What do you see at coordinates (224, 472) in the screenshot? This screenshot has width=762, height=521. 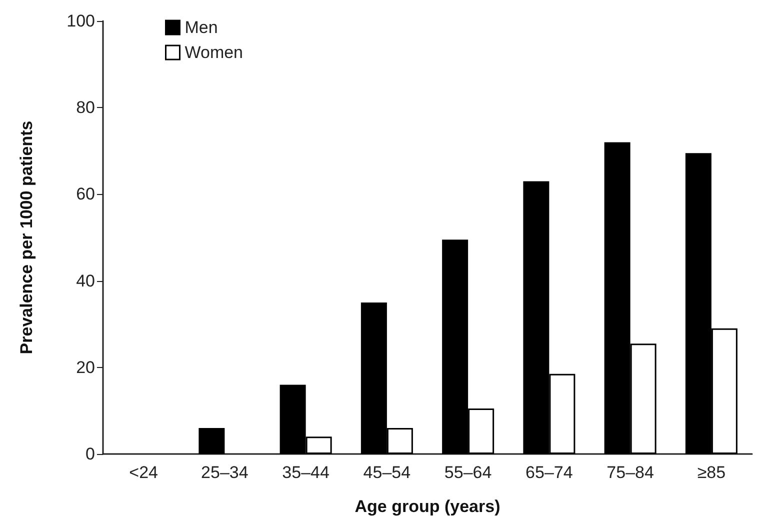 I see `x-tick-label: 25–34` at bounding box center [224, 472].